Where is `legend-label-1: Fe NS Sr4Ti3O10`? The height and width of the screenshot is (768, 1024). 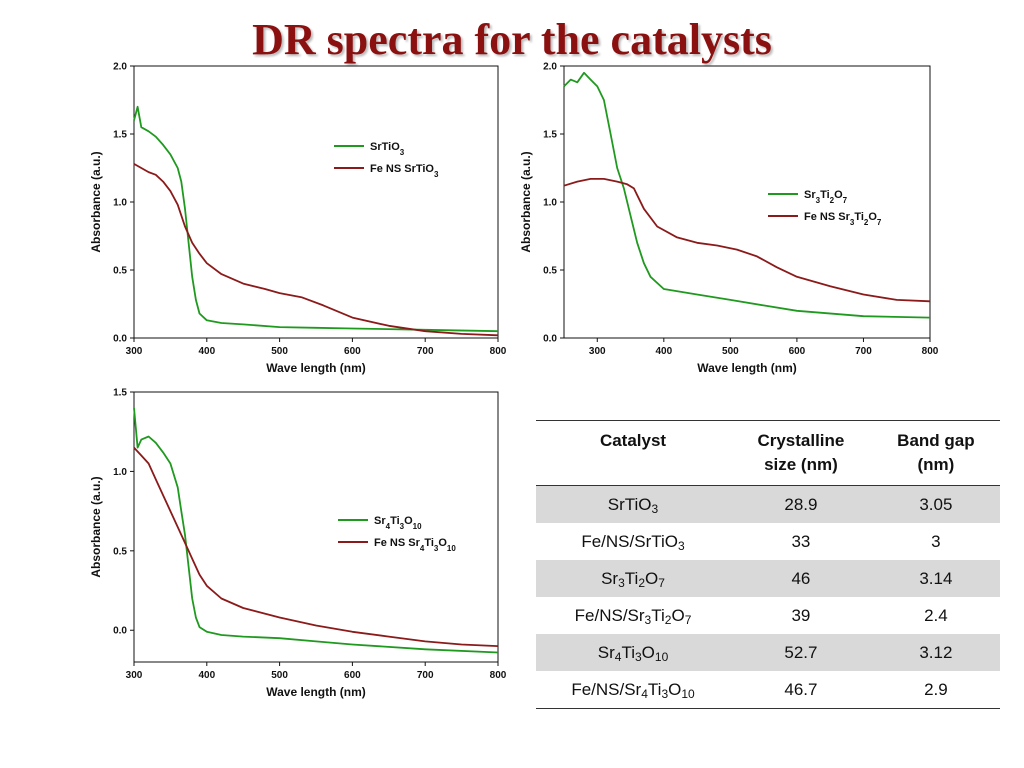
legend-label-1: Fe NS Sr4Ti3O10 is located at coordinates (415, 545).